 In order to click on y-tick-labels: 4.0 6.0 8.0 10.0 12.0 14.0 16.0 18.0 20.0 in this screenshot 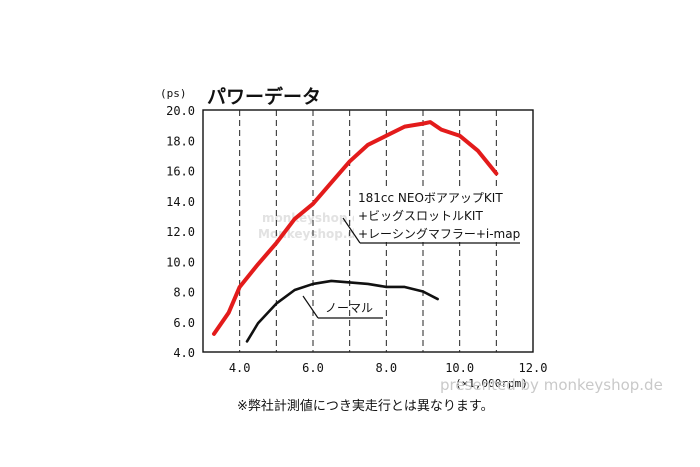, I will do `click(180, 232)`.